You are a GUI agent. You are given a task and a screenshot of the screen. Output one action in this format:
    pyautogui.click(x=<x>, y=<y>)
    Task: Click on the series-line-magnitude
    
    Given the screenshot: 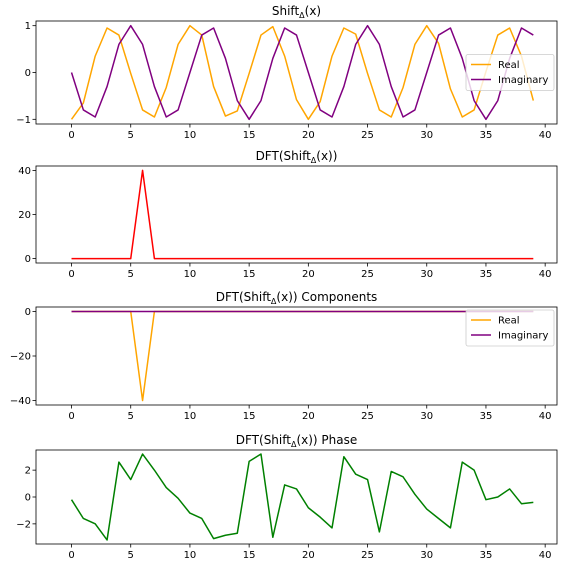 What is the action you would take?
    pyautogui.click(x=302, y=214)
    